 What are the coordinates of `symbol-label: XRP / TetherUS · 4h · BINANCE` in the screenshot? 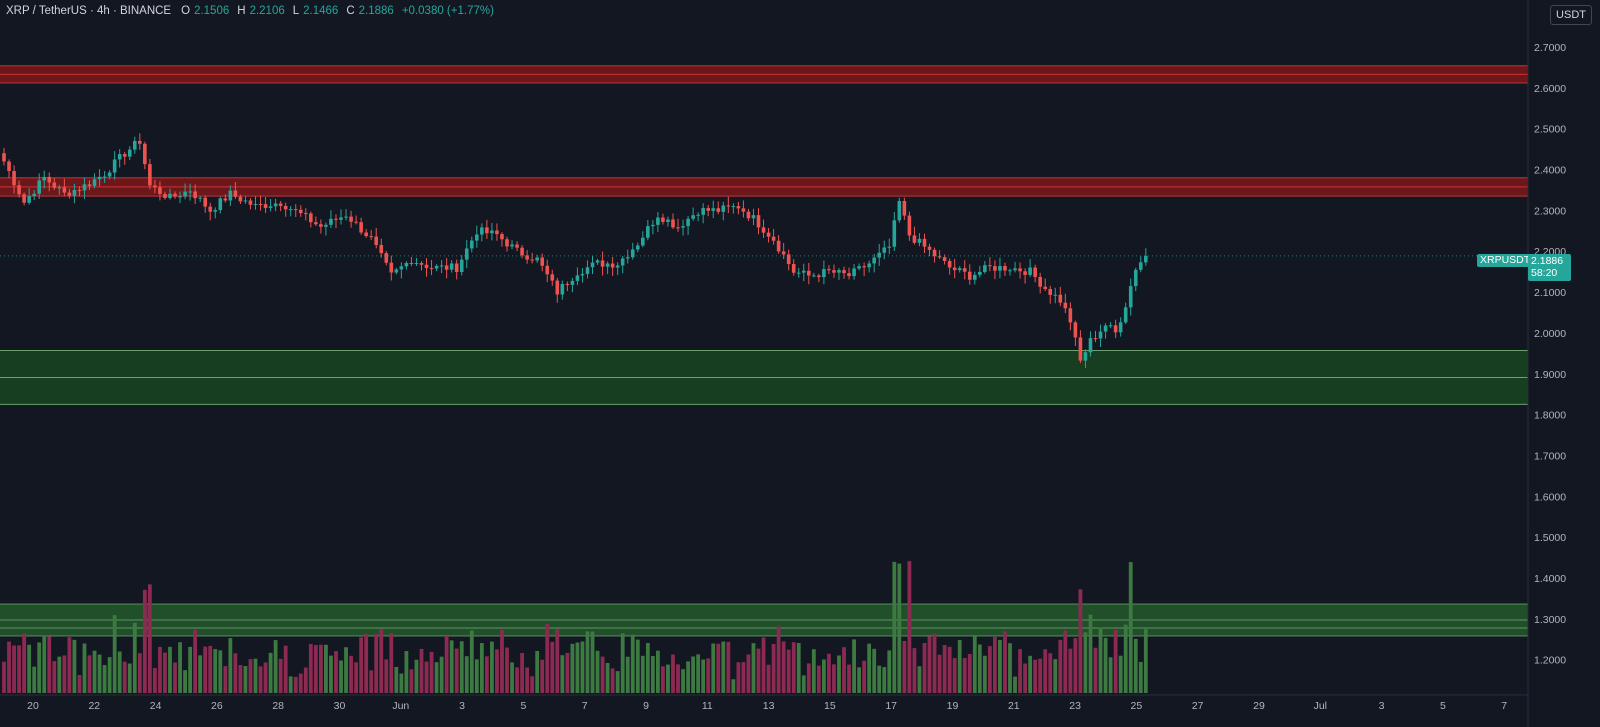 It's located at (89, 11).